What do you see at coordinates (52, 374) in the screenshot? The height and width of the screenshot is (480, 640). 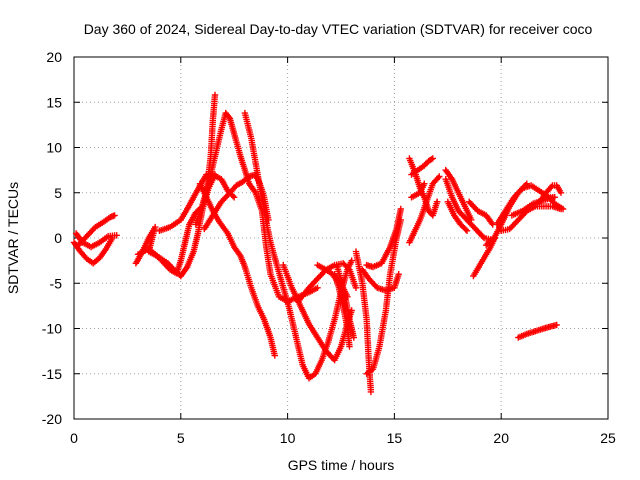 I see `y-tick-label: -15` at bounding box center [52, 374].